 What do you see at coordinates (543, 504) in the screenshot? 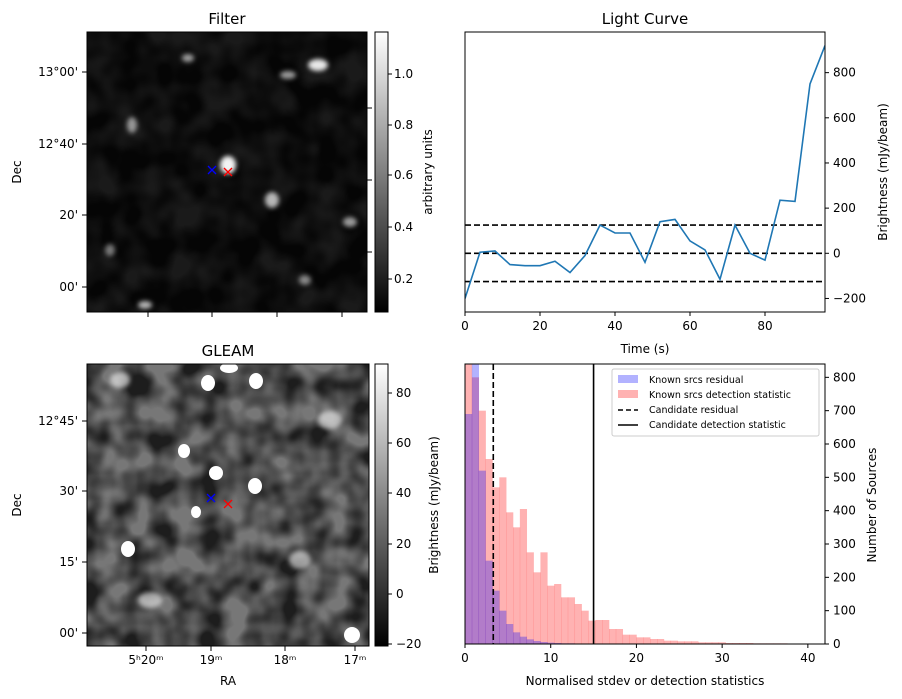
I see `histogram-candidate-lines` at bounding box center [543, 504].